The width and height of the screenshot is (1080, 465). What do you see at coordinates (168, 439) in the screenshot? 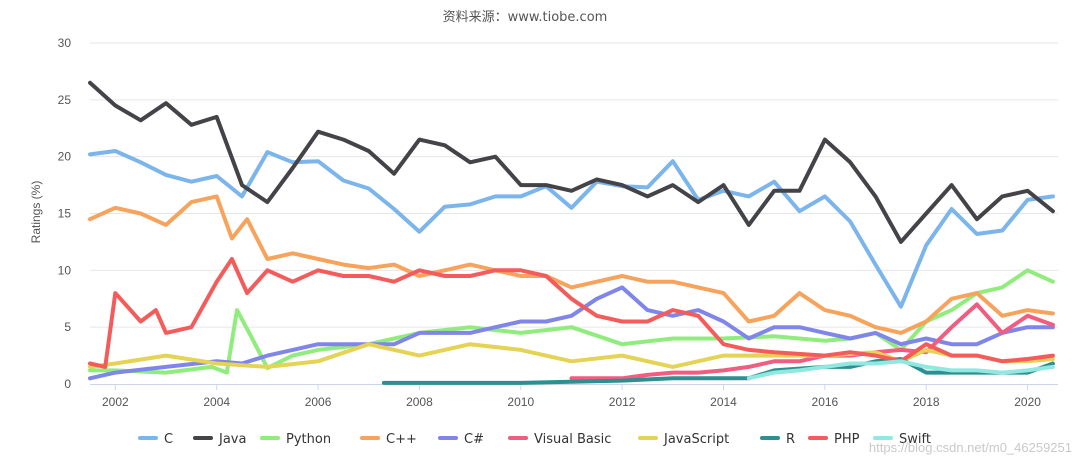
I see `legend-label: C` at bounding box center [168, 439].